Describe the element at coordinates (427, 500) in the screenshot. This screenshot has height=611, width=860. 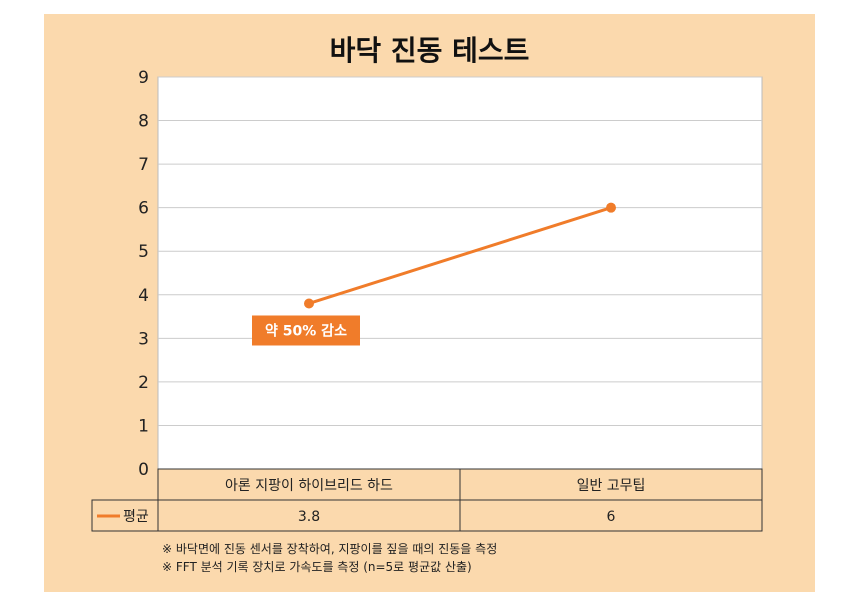
I see `data-table: 아론 지팡이 하이브리드 하드 일반 고무팁 3.8 6 평균` at that location.